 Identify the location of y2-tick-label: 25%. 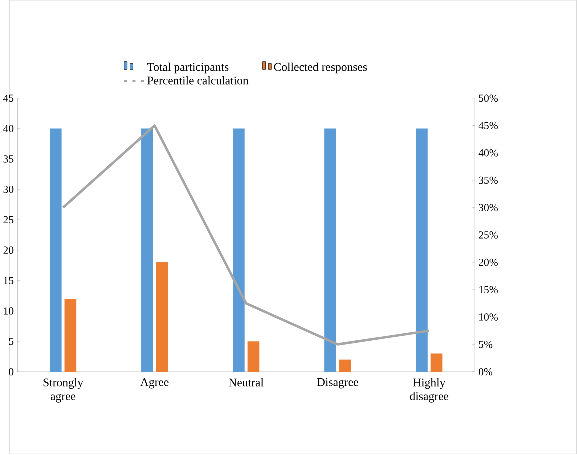
(488, 236).